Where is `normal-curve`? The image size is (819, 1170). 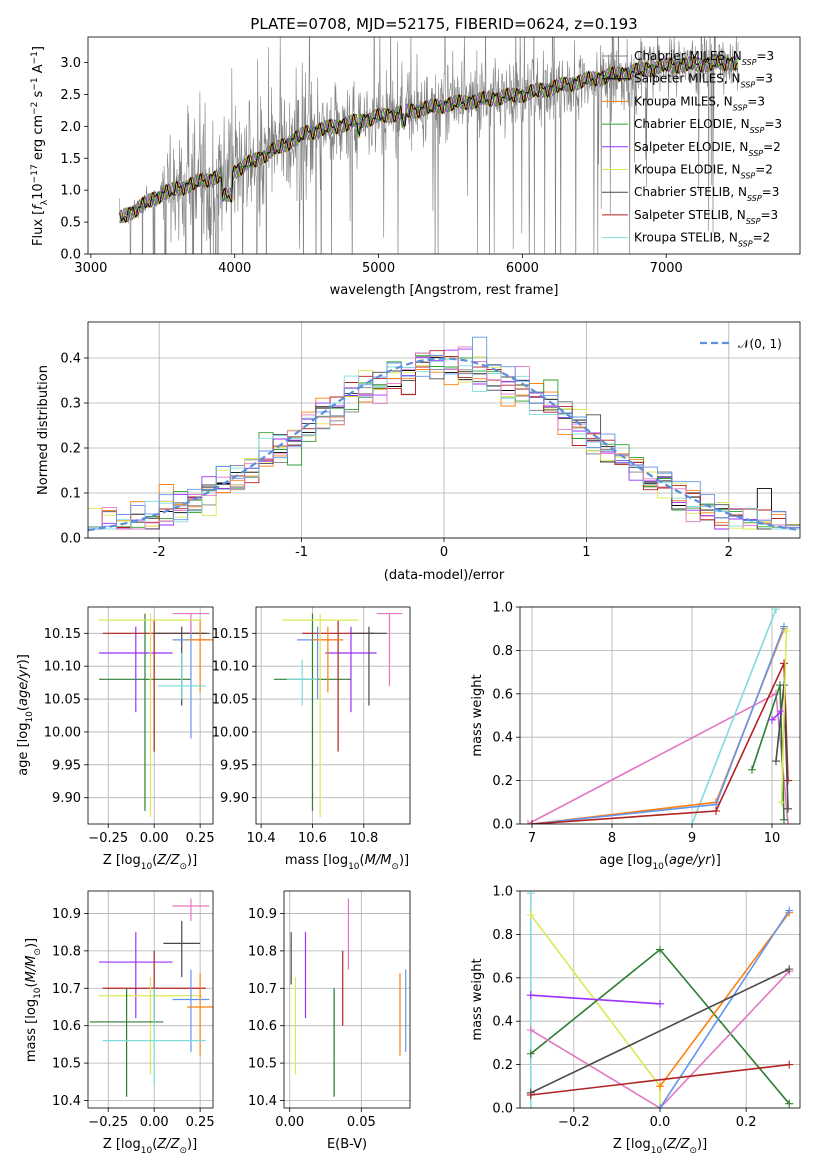 normal-curve is located at coordinates (444, 444).